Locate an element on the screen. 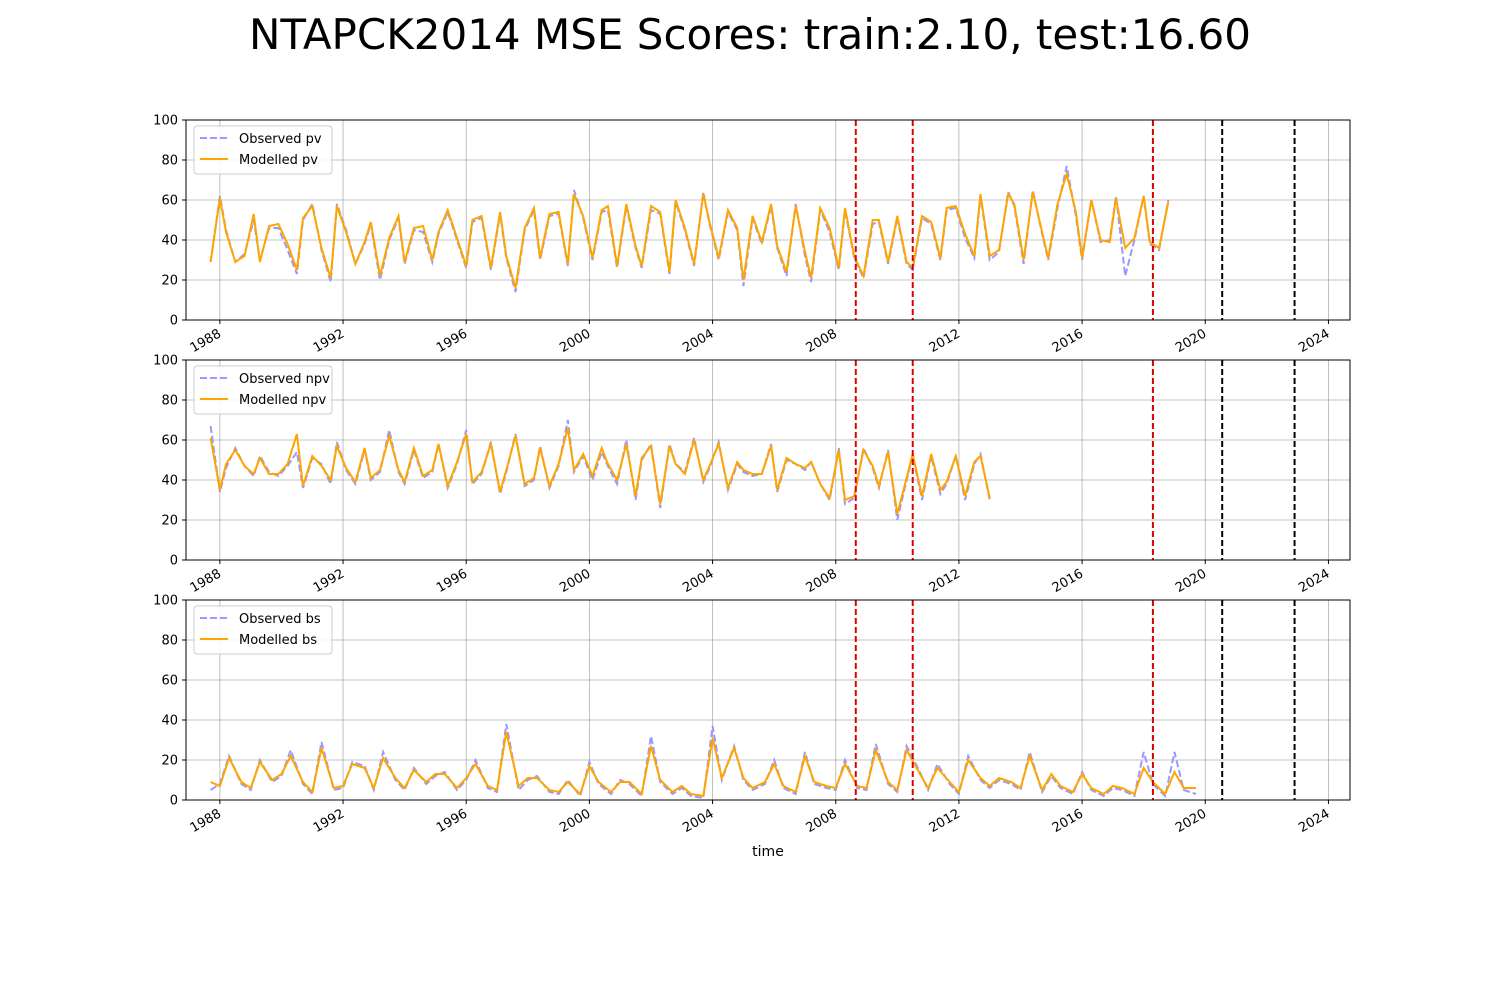  panel-pv-x-tick-label: 2020 is located at coordinates (1191, 341).